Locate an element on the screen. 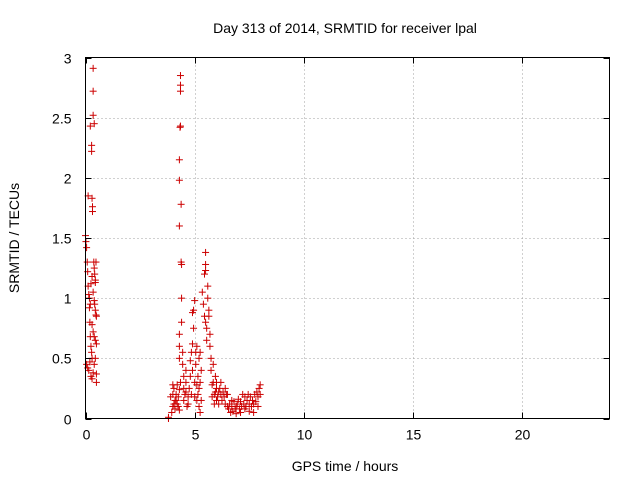  y-tick-label: 1.5 is located at coordinates (62, 239).